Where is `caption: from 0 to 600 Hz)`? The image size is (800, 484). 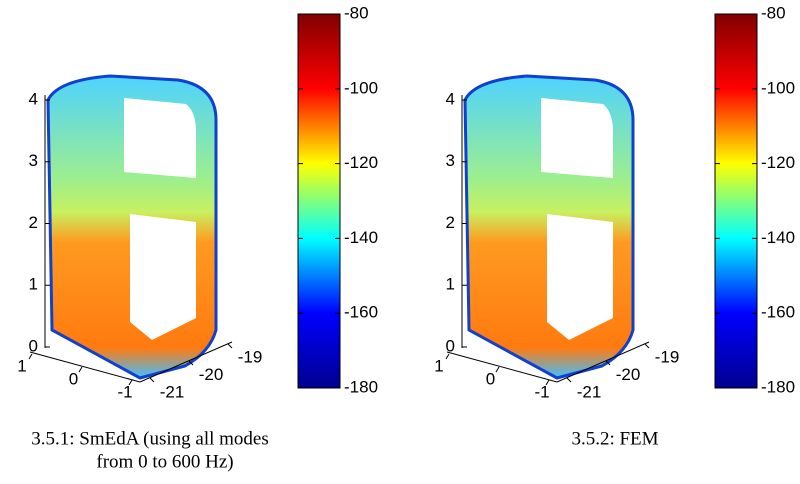 caption: from 0 to 600 Hz) is located at coordinates (164, 461).